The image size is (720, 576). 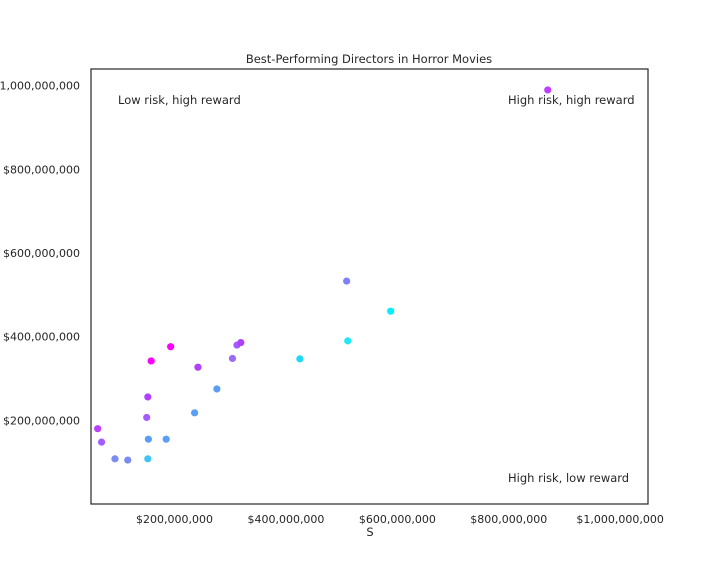 What do you see at coordinates (619, 519) in the screenshot?
I see `x-tick-label: $1,000,000,000` at bounding box center [619, 519].